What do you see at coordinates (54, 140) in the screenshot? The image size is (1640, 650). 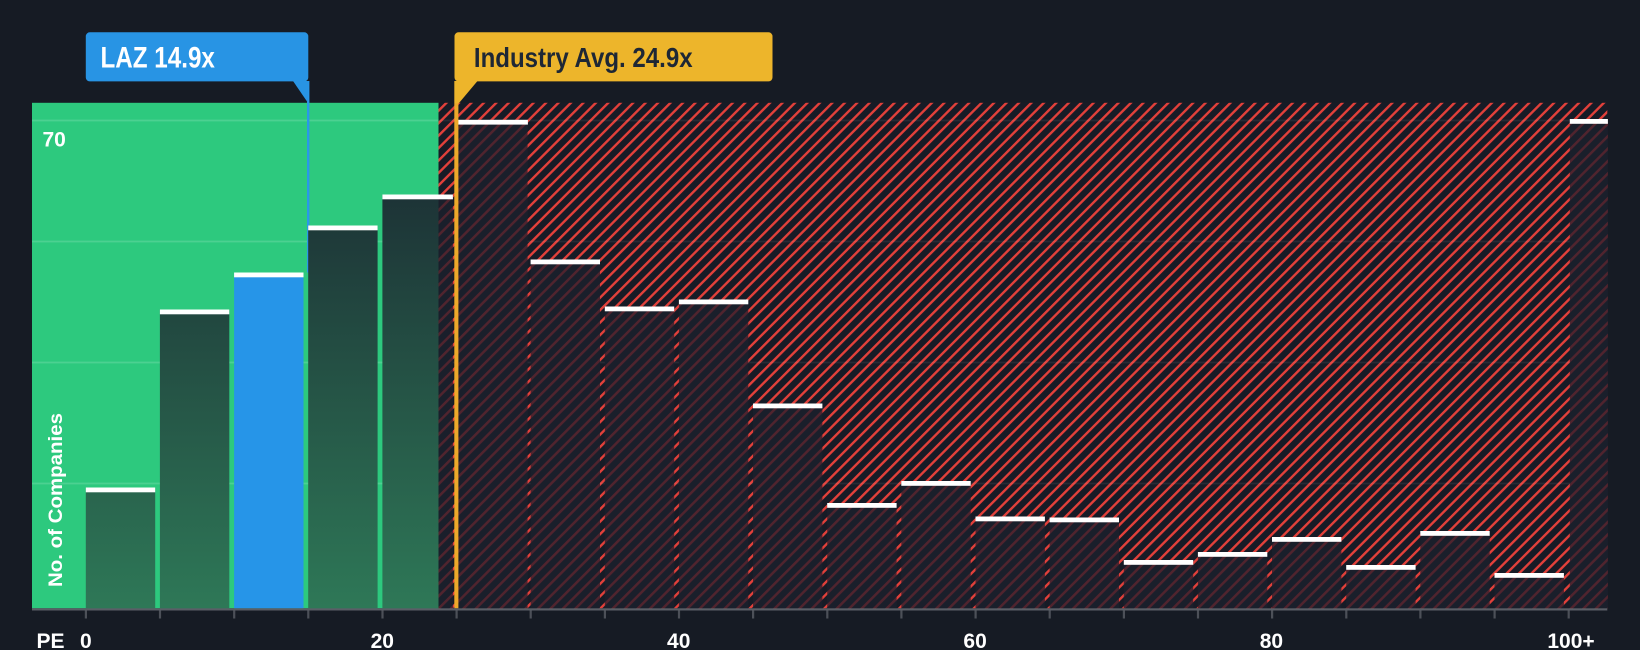 I see `svg-text: 70` at bounding box center [54, 140].